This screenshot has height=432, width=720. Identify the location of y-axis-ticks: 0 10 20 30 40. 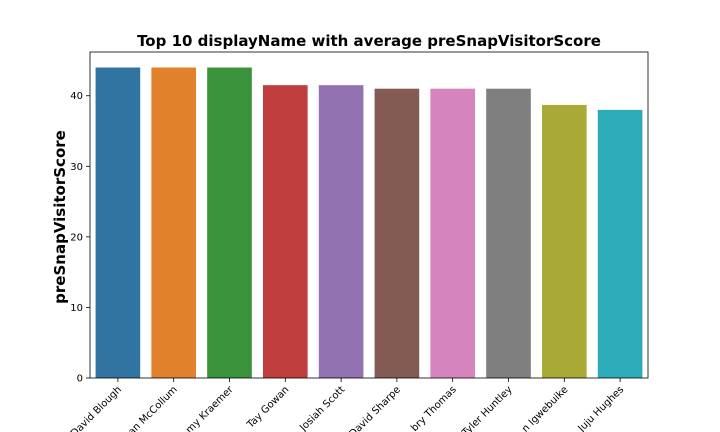
(80, 238).